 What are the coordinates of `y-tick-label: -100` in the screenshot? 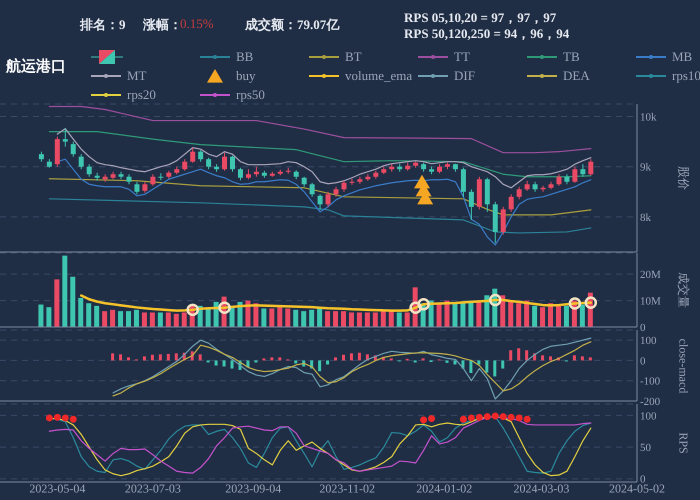 It's located at (650, 382).